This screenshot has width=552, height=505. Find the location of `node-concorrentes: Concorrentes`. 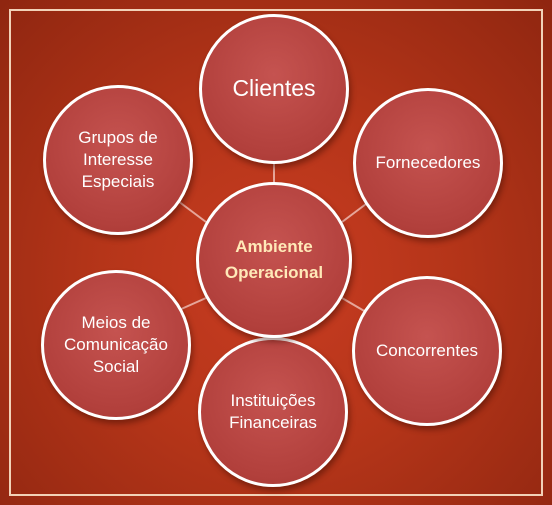

node-concorrentes: Concorrentes is located at coordinates (427, 351).